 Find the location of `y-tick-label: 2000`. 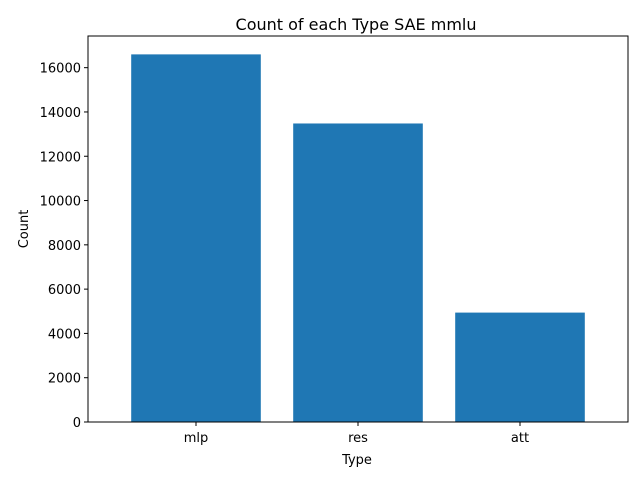

y-tick-label: 2000 is located at coordinates (64, 379).